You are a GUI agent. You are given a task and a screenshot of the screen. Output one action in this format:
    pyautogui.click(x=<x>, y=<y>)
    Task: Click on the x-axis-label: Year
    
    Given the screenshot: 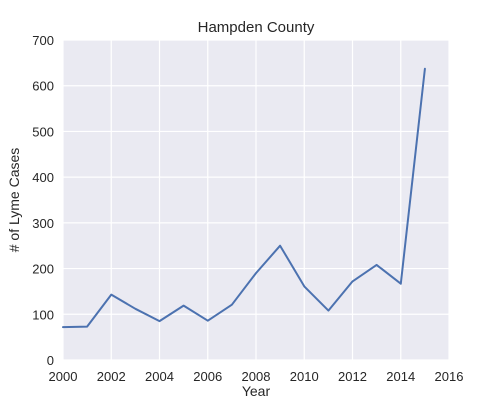 What is the action you would take?
    pyautogui.click(x=256, y=391)
    